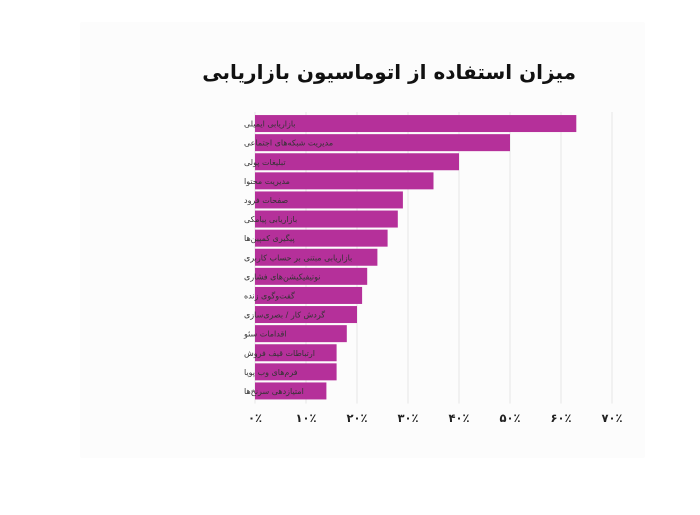  What do you see at coordinates (389, 72) in the screenshot?
I see `chart-title: میزان استفاده از اتوماسیون بازاریابی` at bounding box center [389, 72].